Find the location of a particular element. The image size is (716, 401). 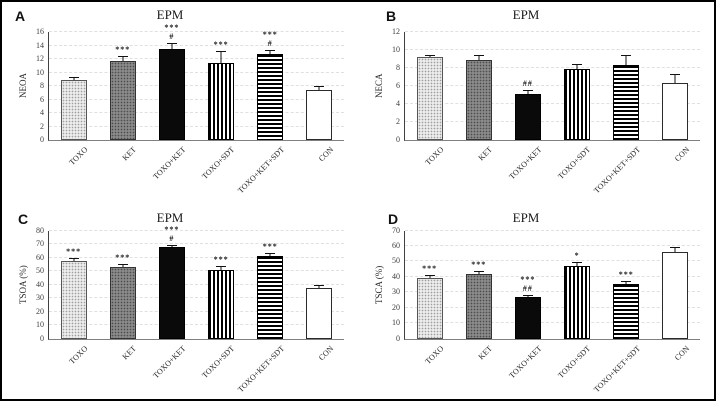

panel-letter-a: A is located at coordinates (20, 16).